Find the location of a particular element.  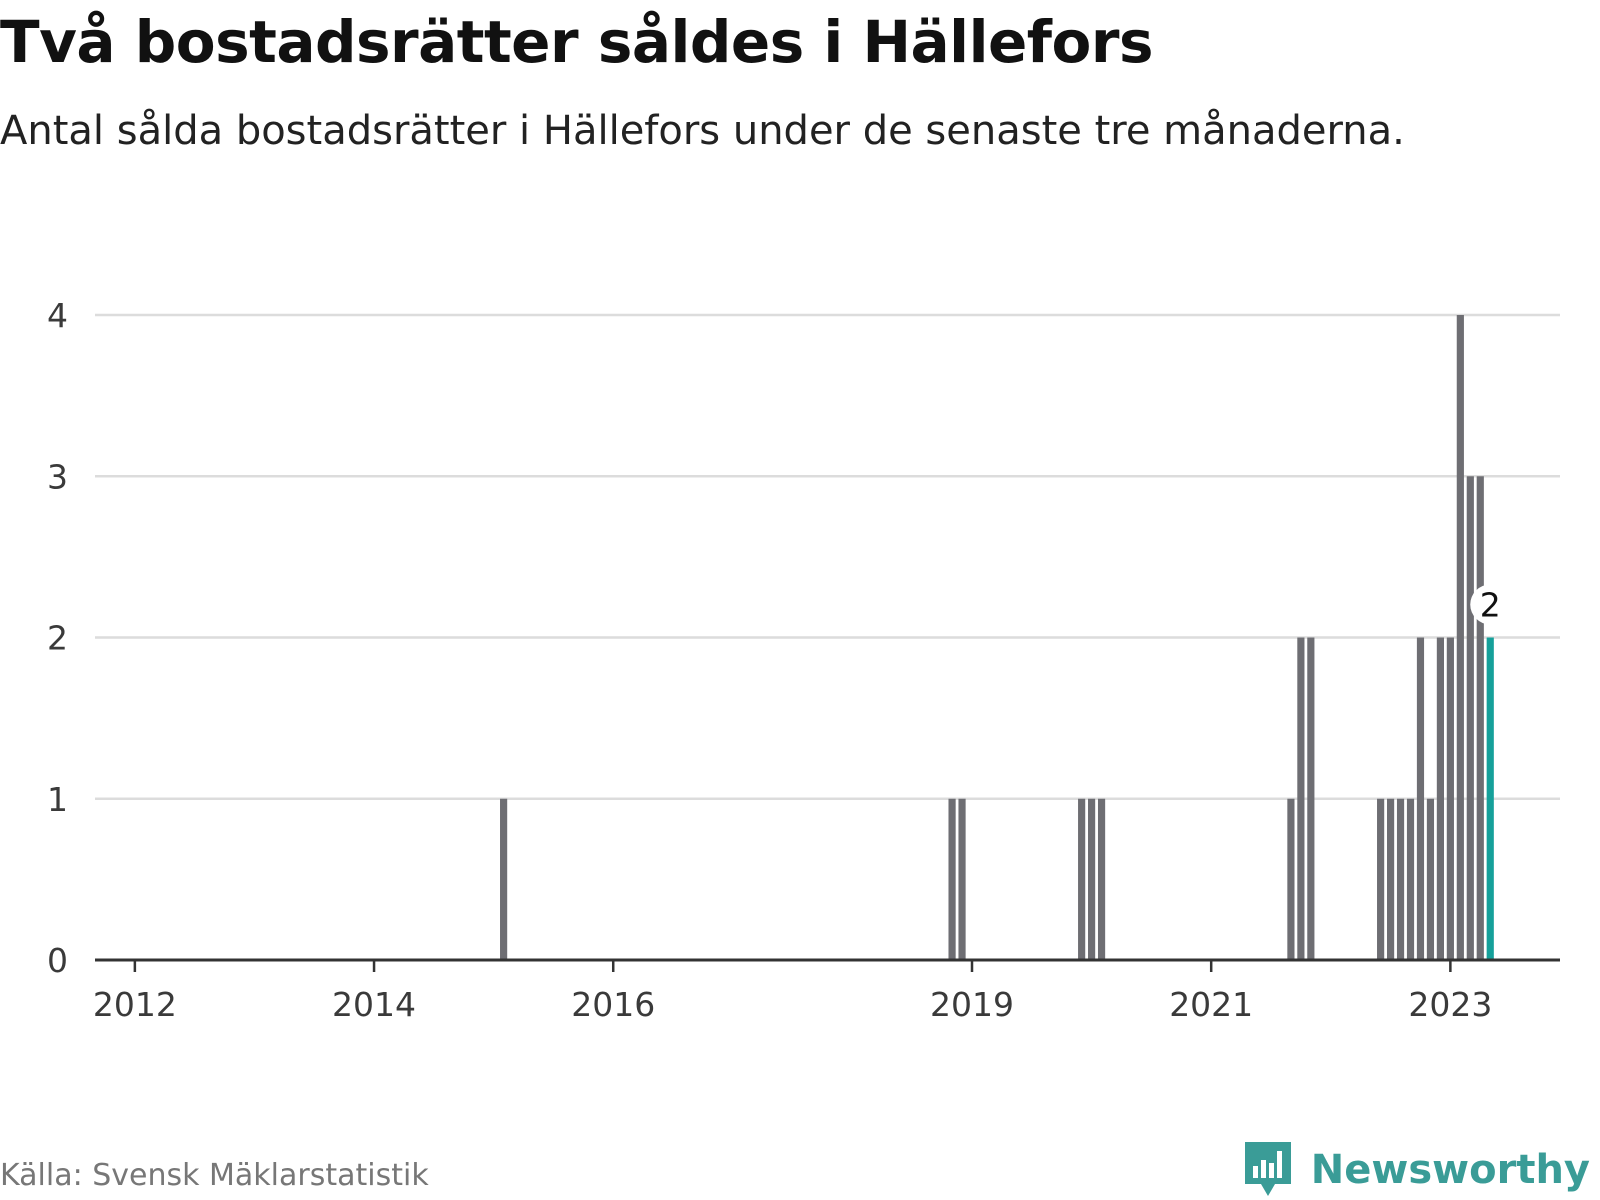

labels: 2 is located at coordinates (1490, 604).